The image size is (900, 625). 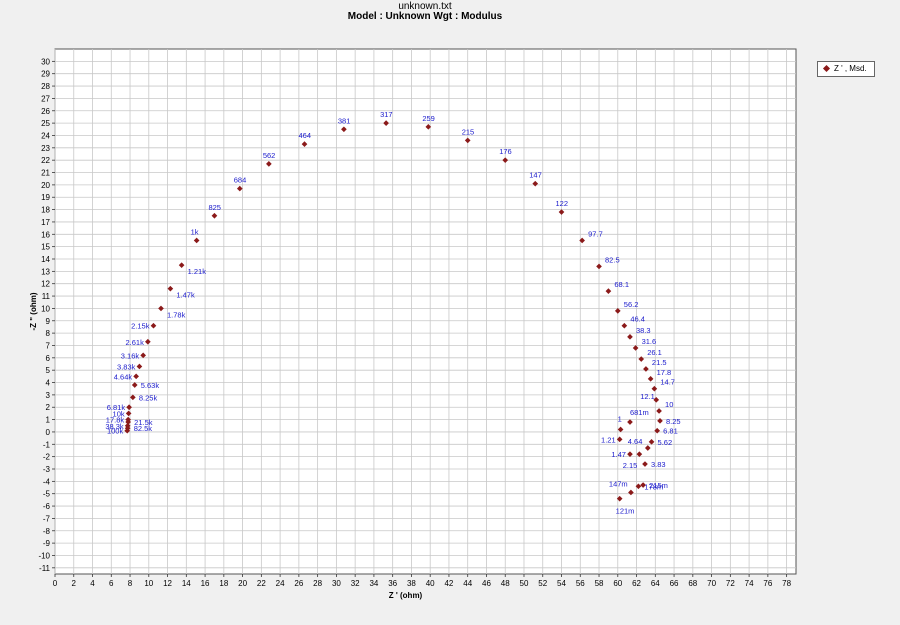 What do you see at coordinates (45, 284) in the screenshot?
I see `y-tick-label: 12` at bounding box center [45, 284].